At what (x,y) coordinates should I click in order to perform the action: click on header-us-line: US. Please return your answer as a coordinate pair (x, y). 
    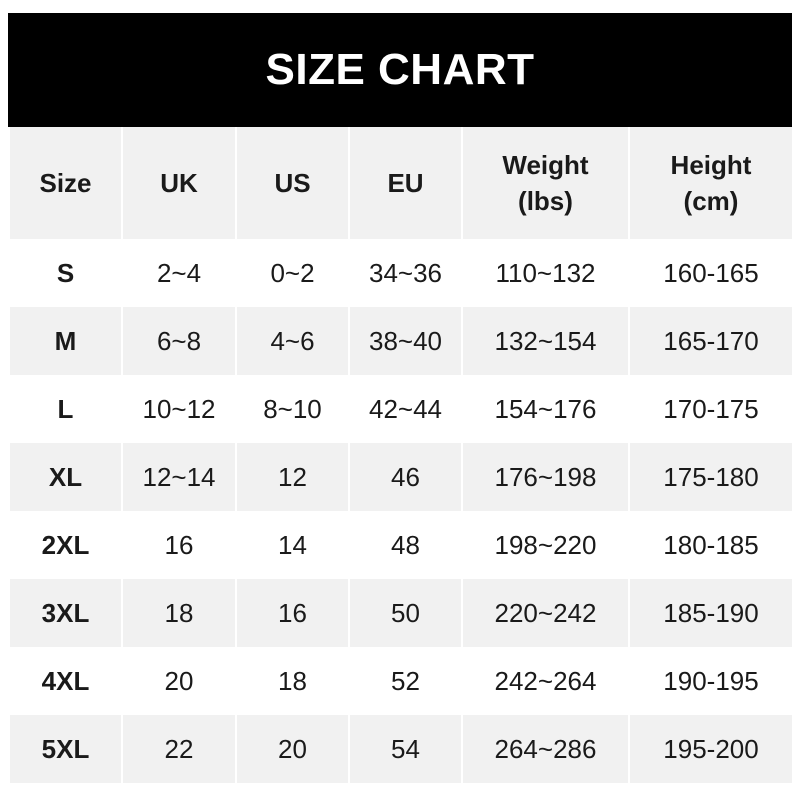
    Looking at the image, I should click on (292, 182).